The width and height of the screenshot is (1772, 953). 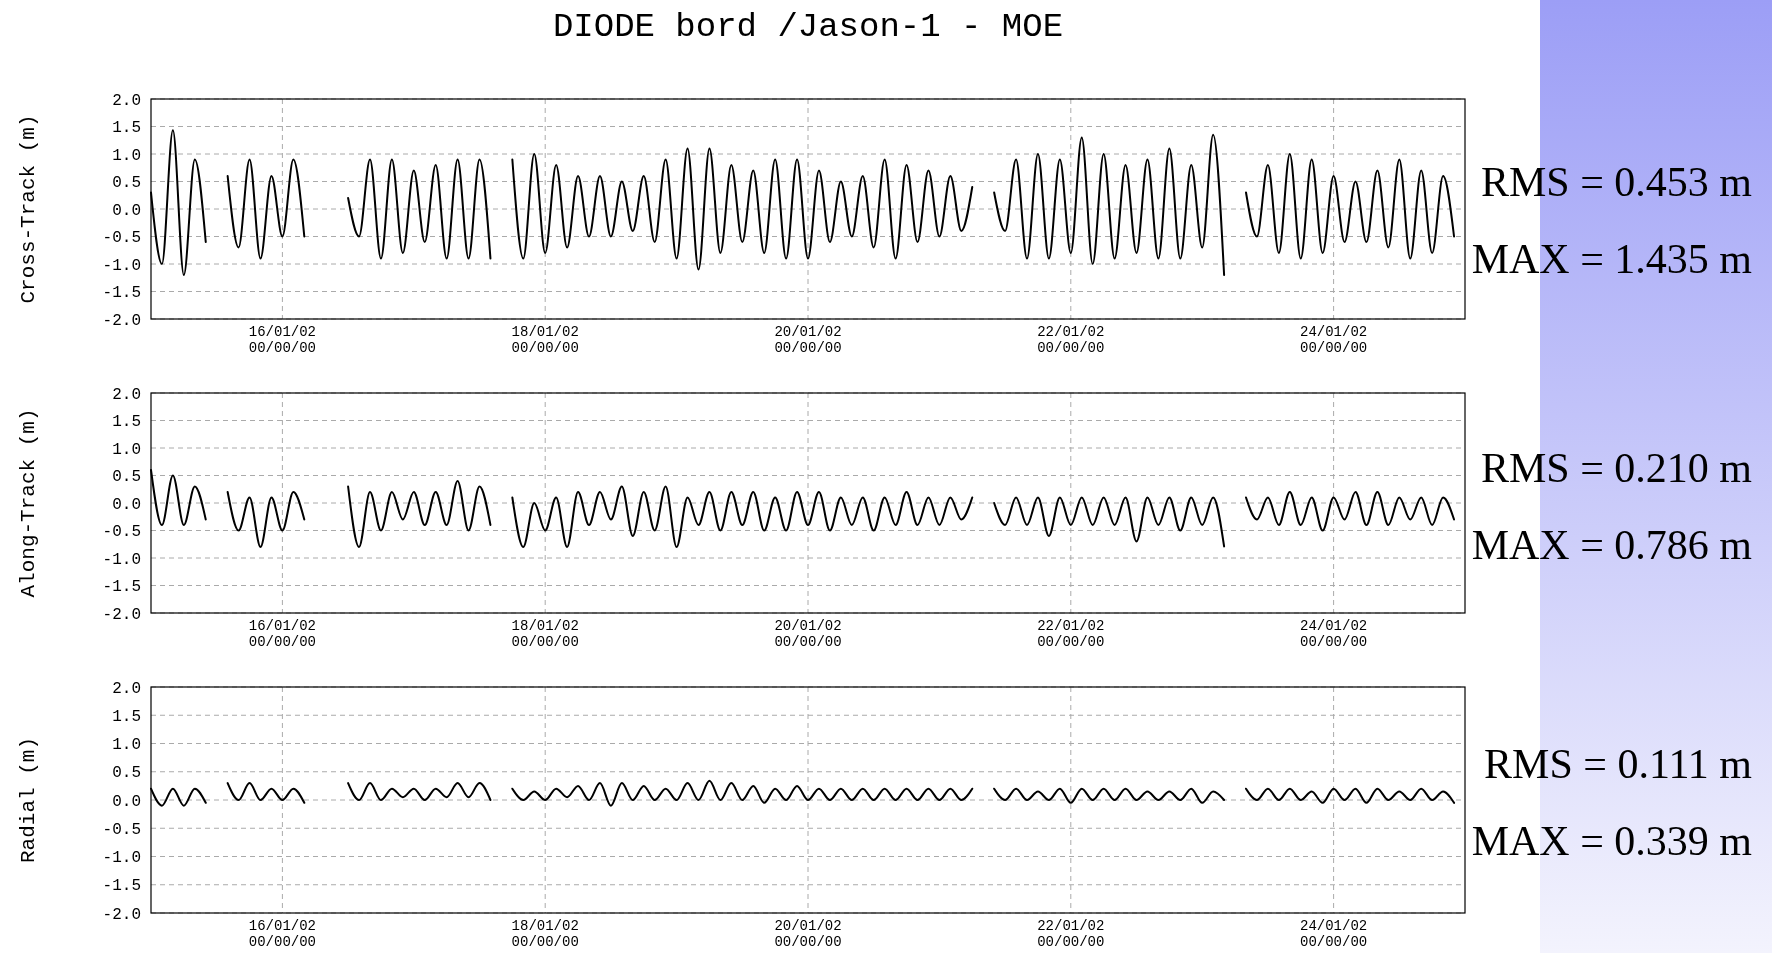 I want to click on text: MAX = 0.339 m, so click(x=1612, y=840).